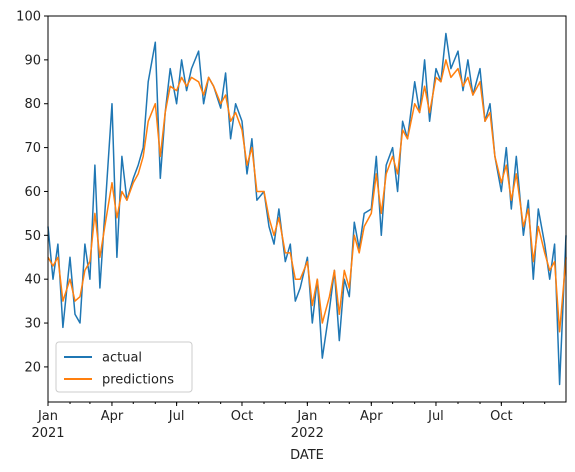 The height and width of the screenshot is (472, 575). I want to click on y-tick-label: 100, so click(28, 17).